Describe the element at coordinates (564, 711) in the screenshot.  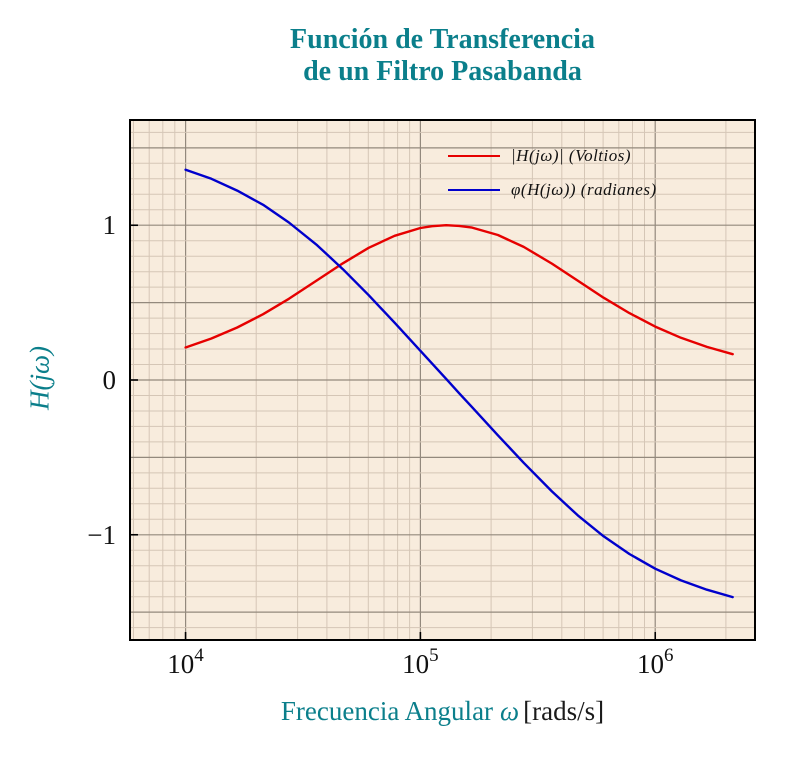
I see `x-axis-unit: [rads/s]` at that location.